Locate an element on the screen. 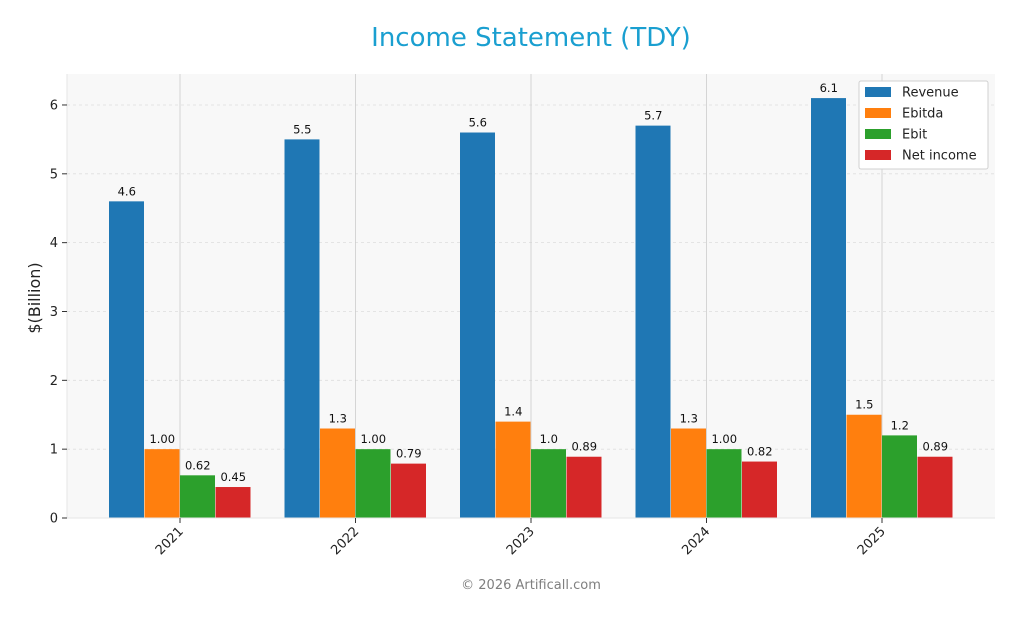  bar-net-income-2023 is located at coordinates (584, 487).